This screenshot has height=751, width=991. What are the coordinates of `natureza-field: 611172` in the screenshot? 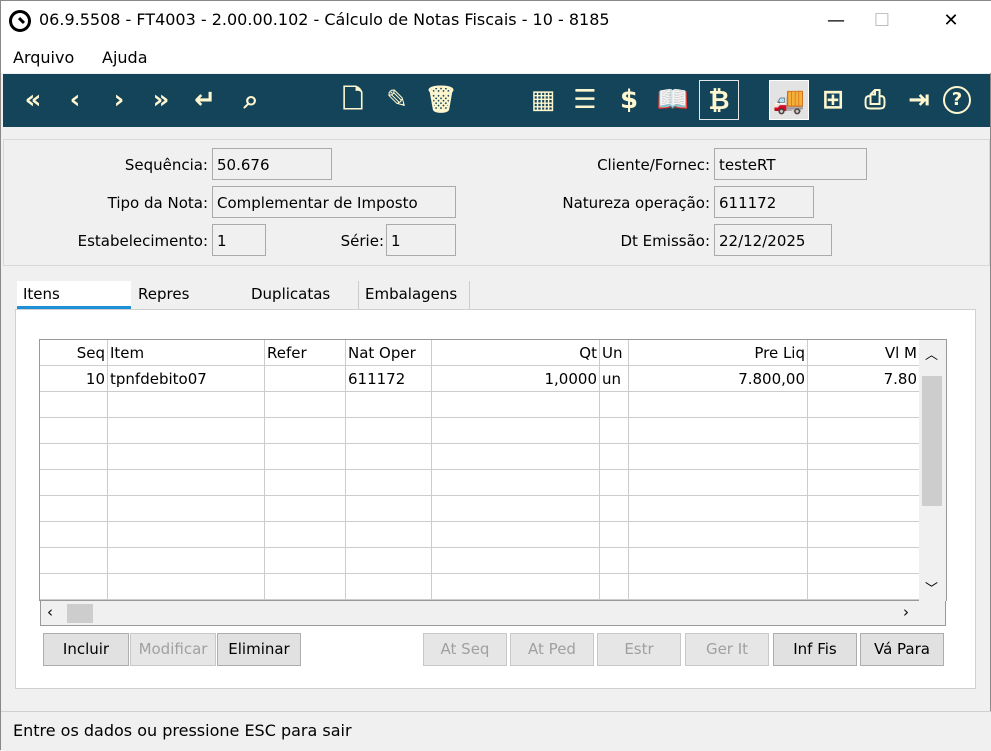 It's located at (764, 202).